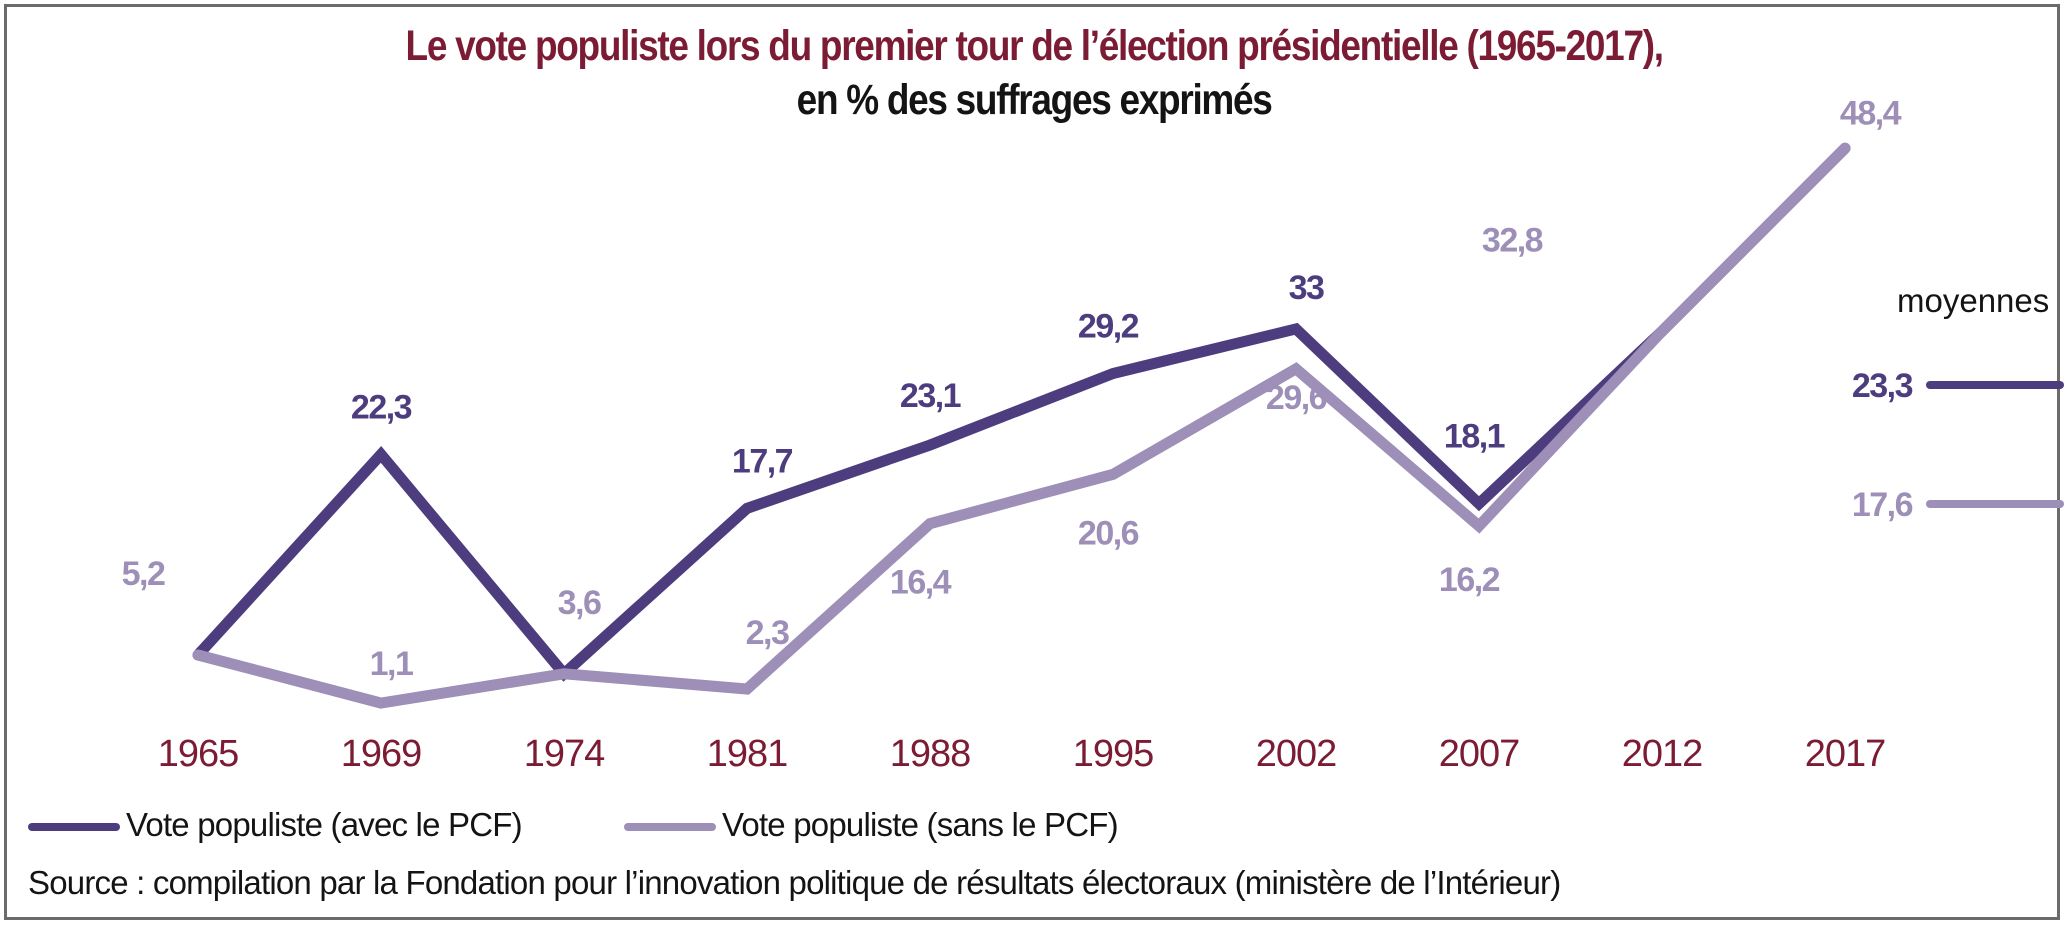  I want to click on x-tick-label: 2002, so click(1296, 754).